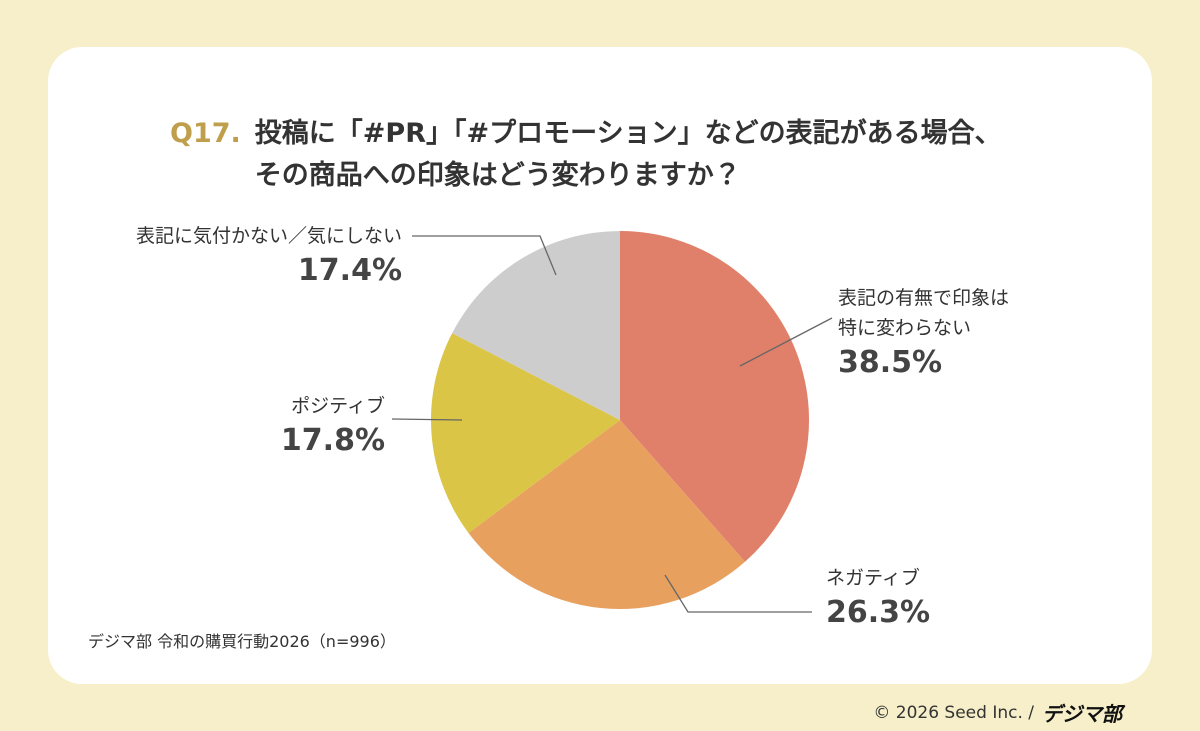 Image resolution: width=1200 pixels, height=731 pixels. I want to click on footer: © 2026 Seed Inc. / デジマ部, so click(997, 712).